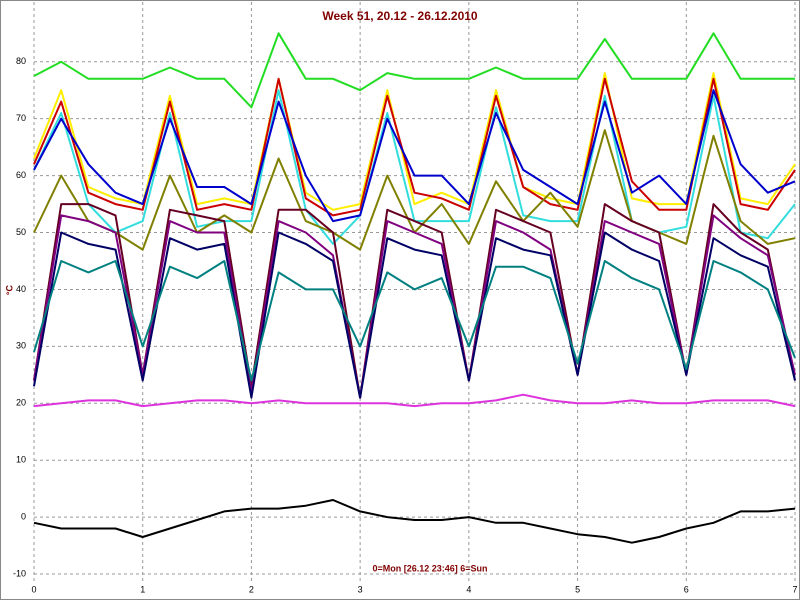 This screenshot has width=800, height=600. What do you see at coordinates (33, 589) in the screenshot?
I see `x-tick-label: 0` at bounding box center [33, 589].